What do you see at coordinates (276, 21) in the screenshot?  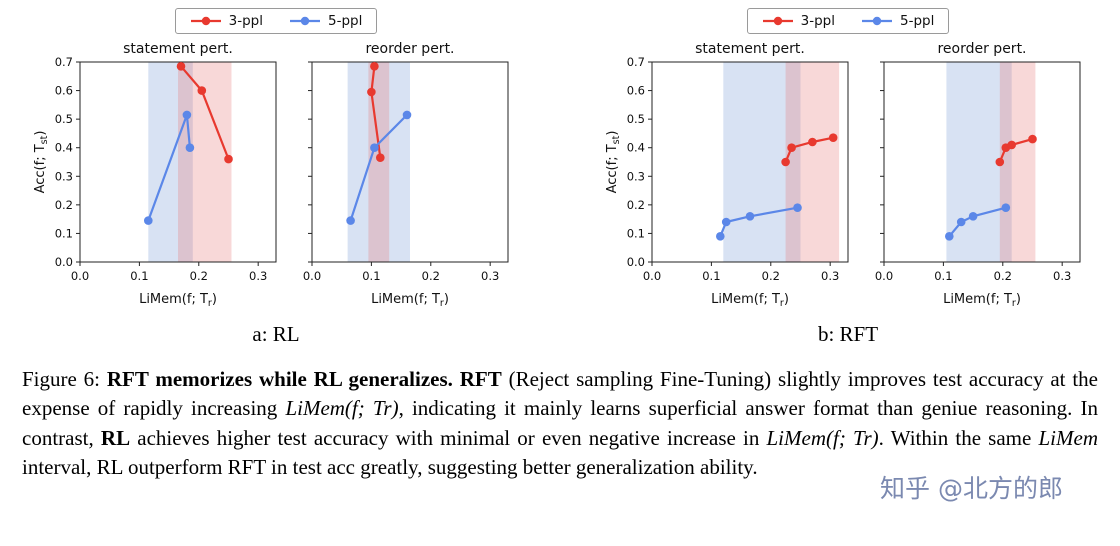 I see `legend-rl: 3-ppl 5-ppl` at bounding box center [276, 21].